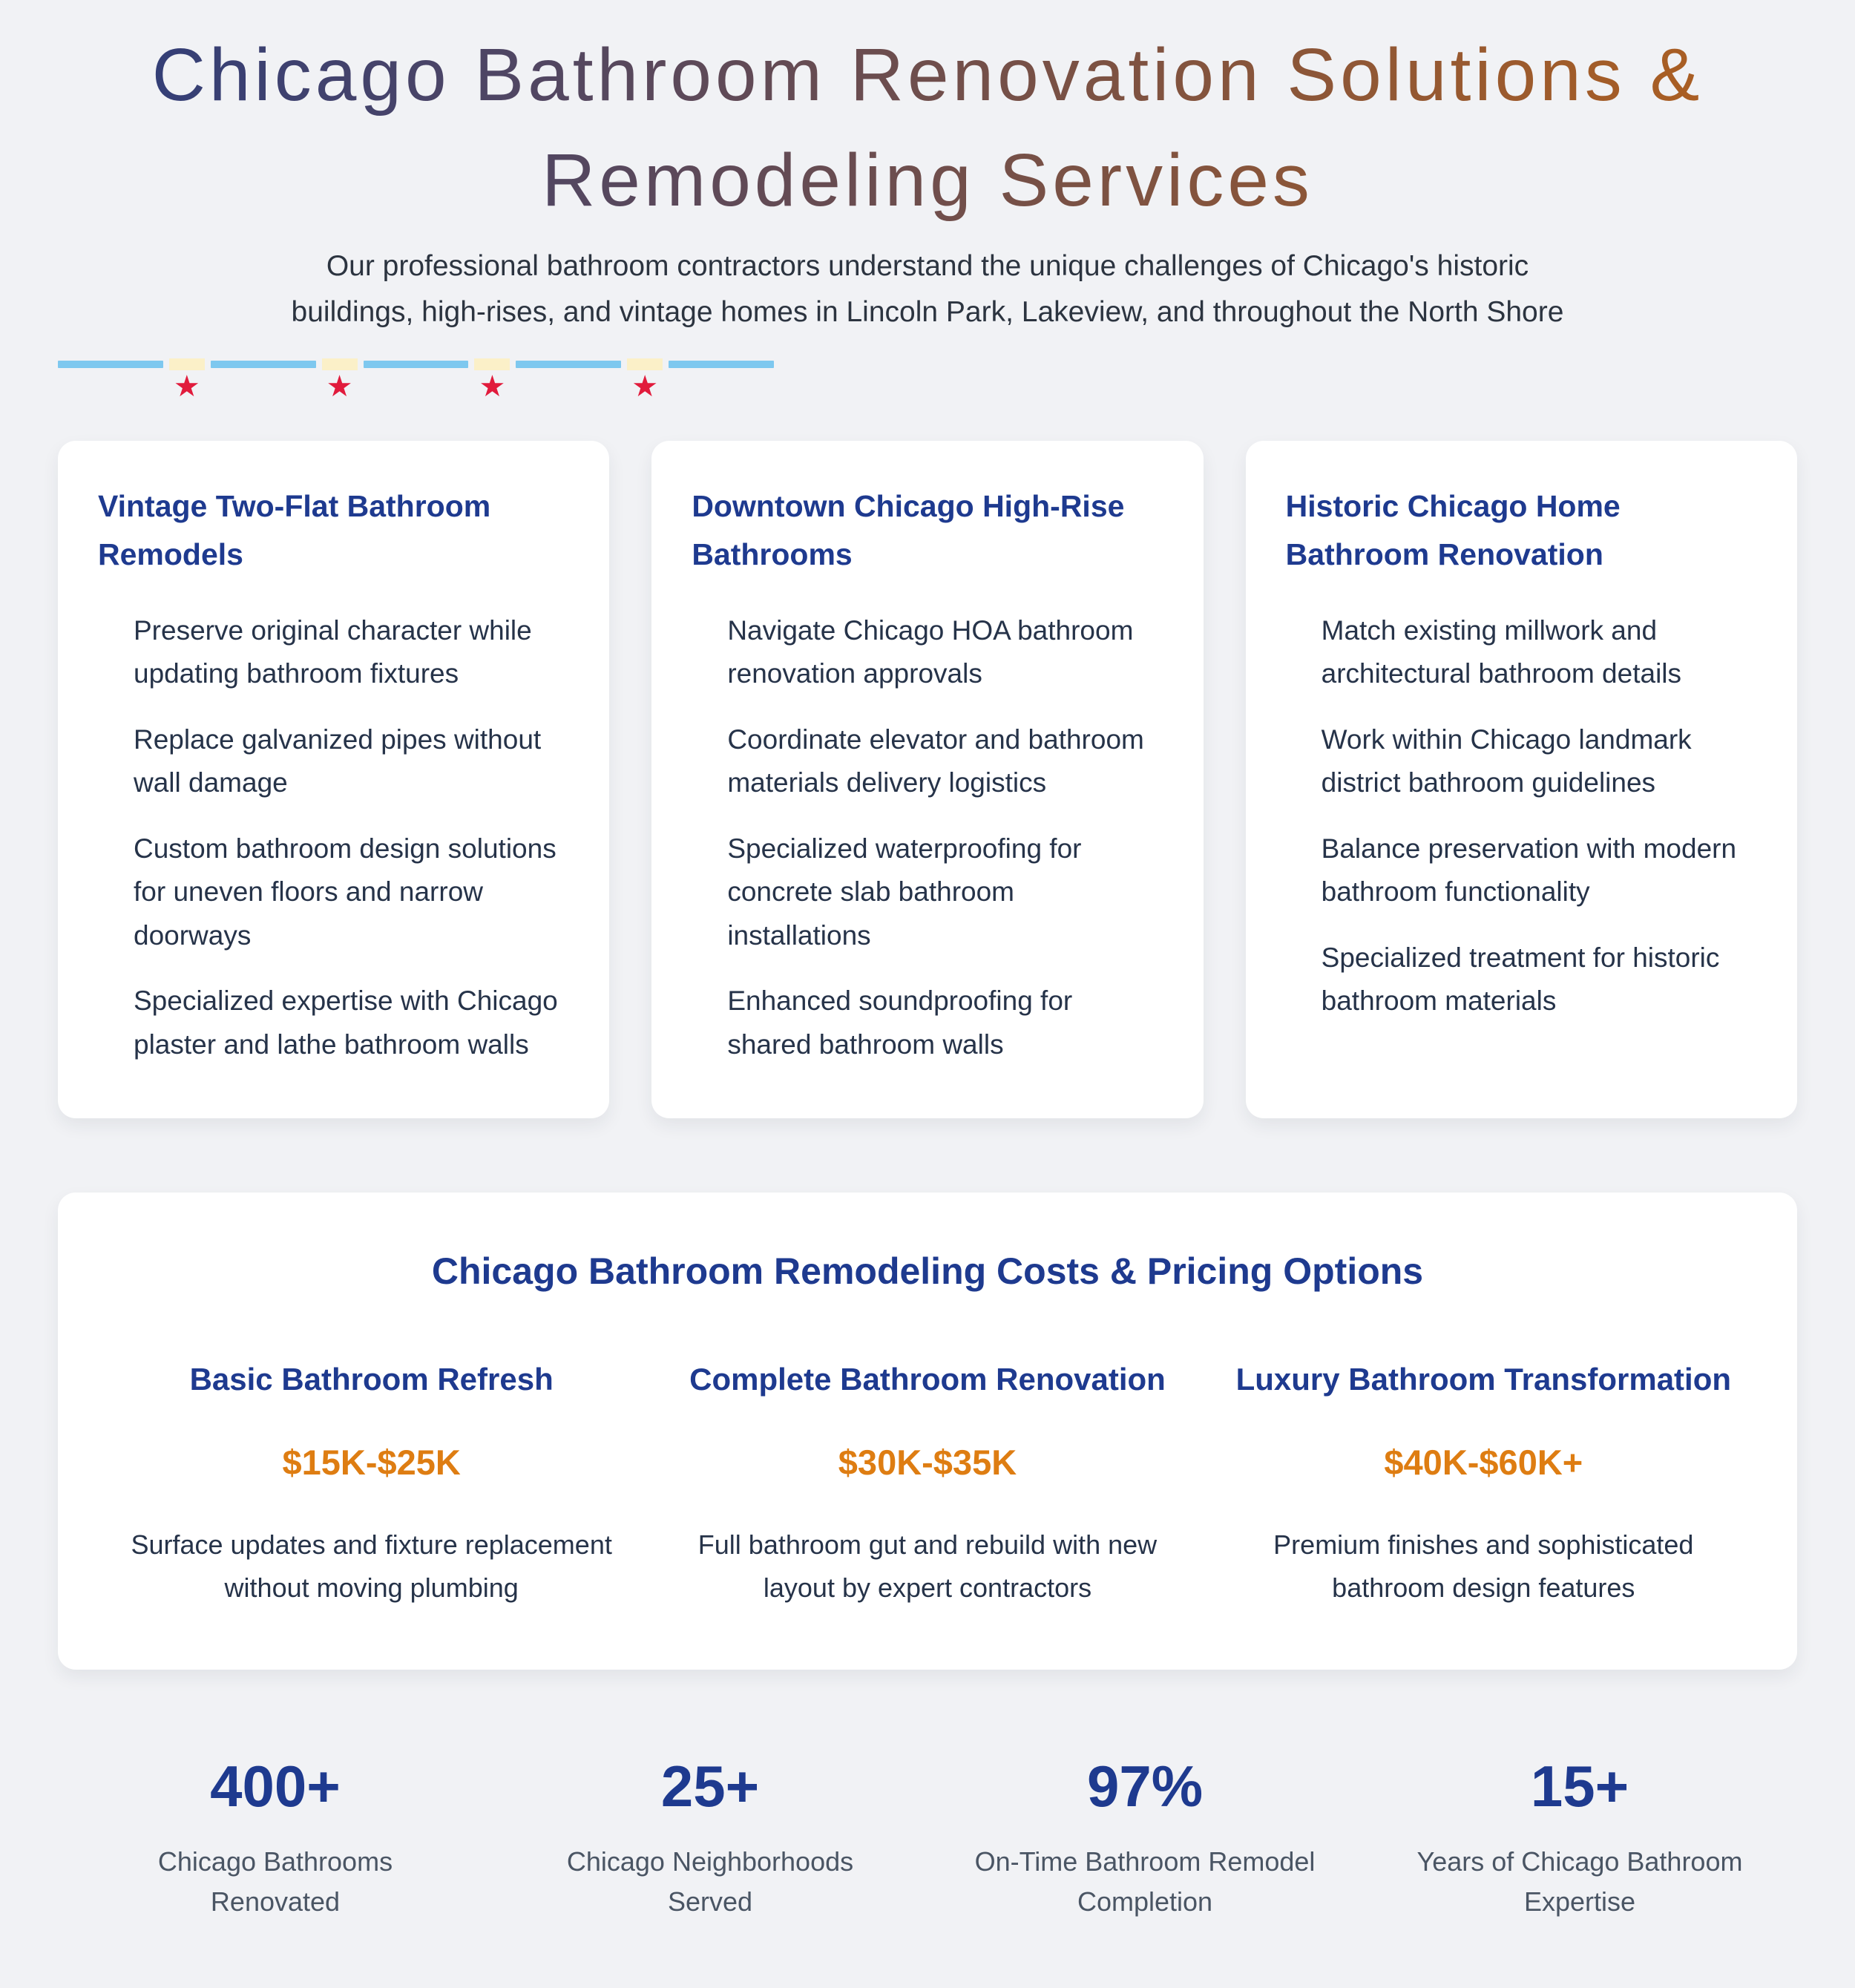 This screenshot has height=1988, width=1855. I want to click on stat-label: Chicago Neighborhoods Served, so click(710, 1882).